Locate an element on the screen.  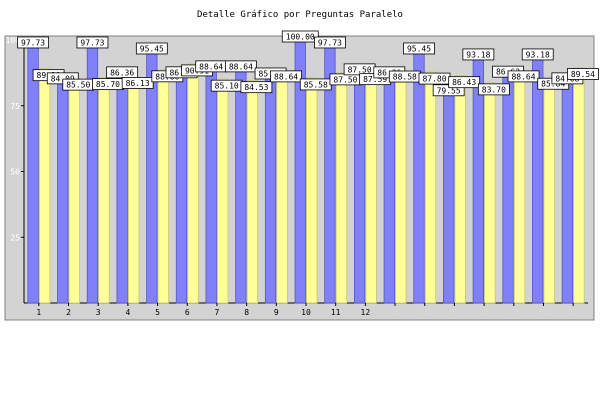
data-label-series-2: 83.70 is located at coordinates (494, 89).